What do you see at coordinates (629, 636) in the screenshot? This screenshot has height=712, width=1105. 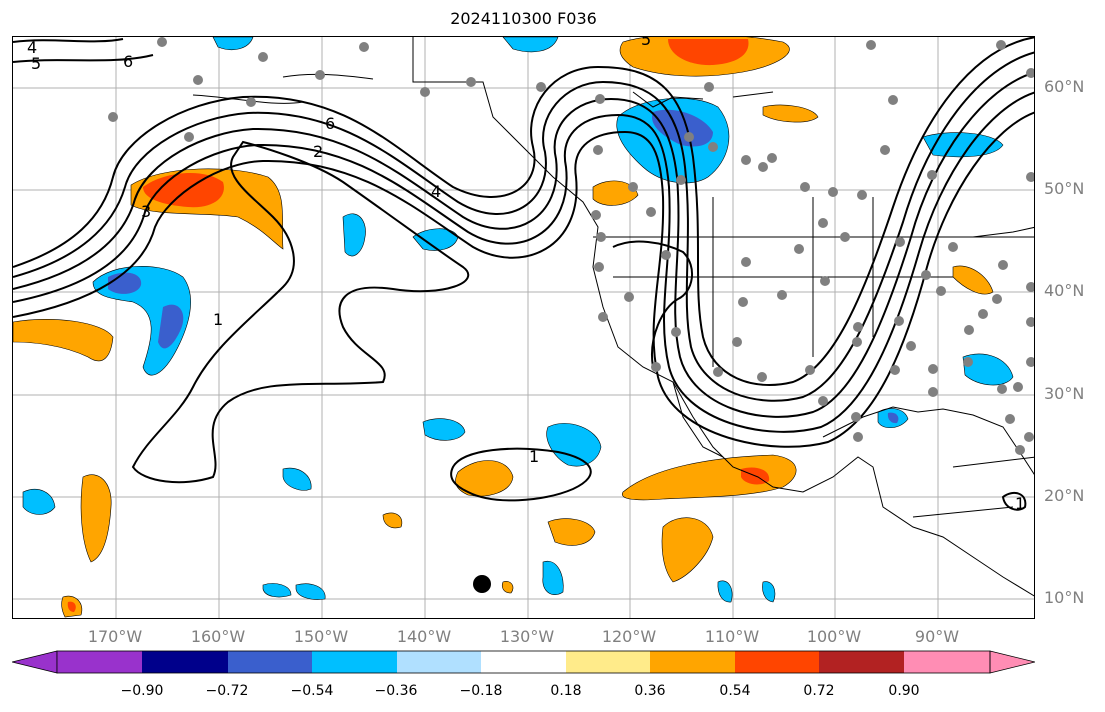 I see `lon-label: 120°W` at bounding box center [629, 636].